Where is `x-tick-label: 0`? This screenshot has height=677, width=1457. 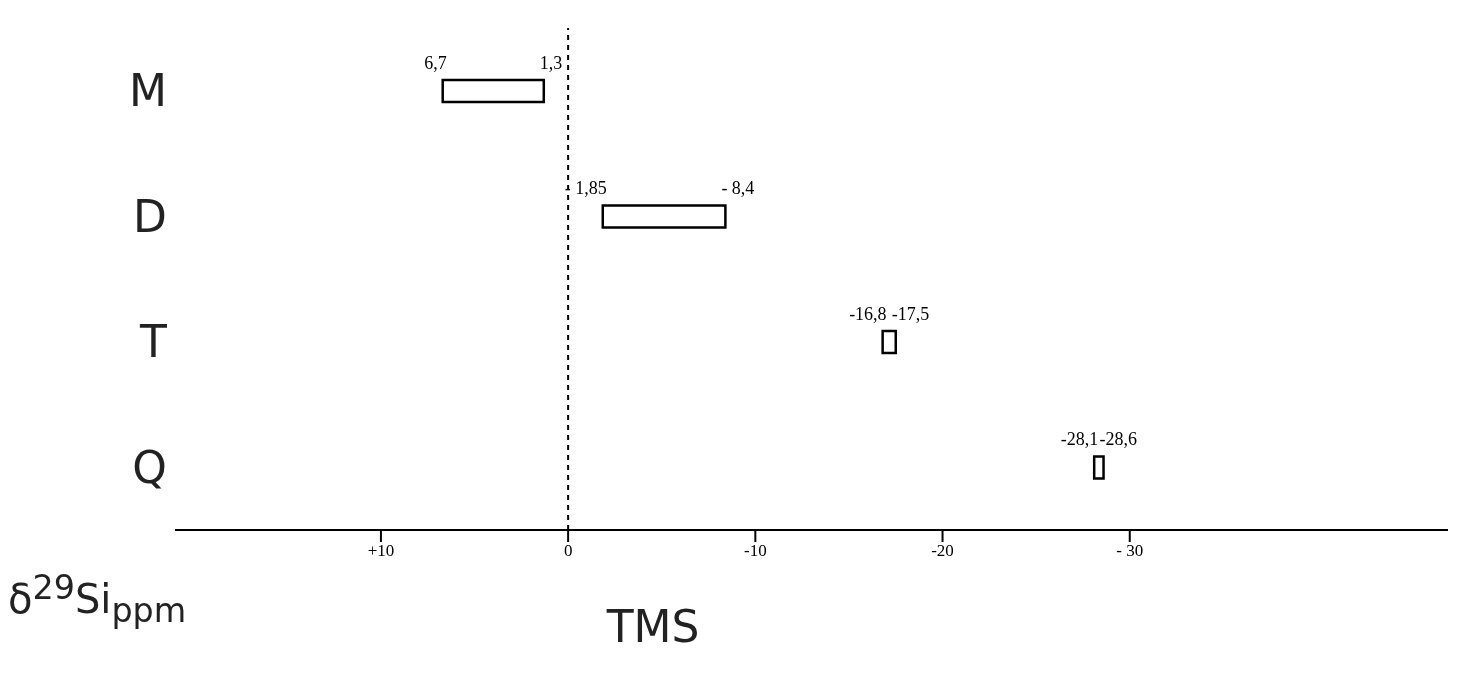
x-tick-label: 0 is located at coordinates (568, 551).